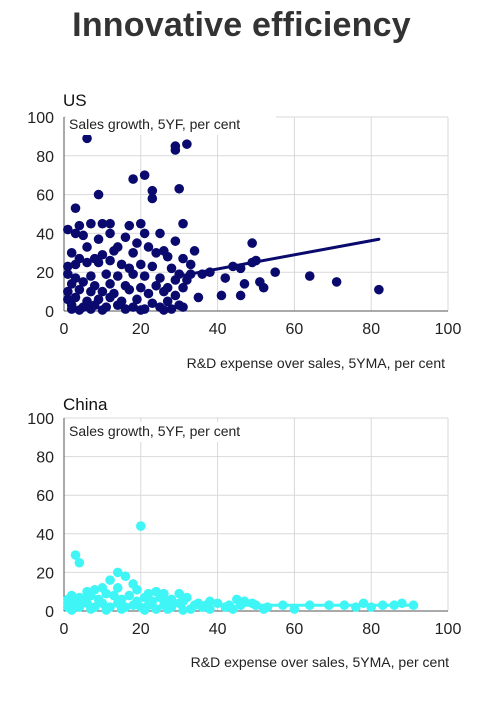 Image resolution: width=483 pixels, height=720 pixels. What do you see at coordinates (75, 100) in the screenshot?
I see `panel-title-us: US` at bounding box center [75, 100].